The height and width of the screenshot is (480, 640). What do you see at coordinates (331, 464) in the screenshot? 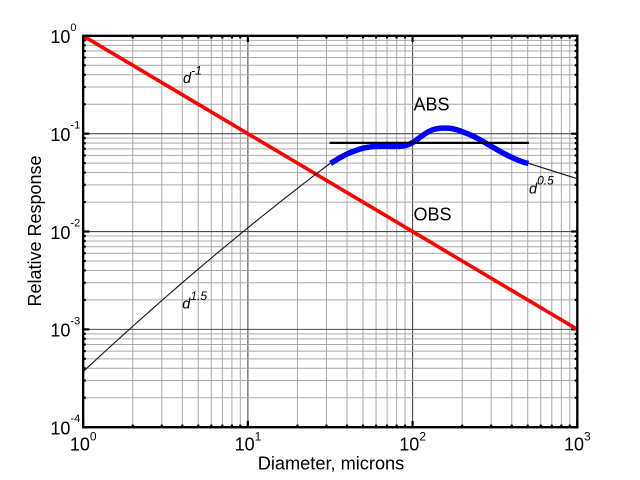
I see `svg-text: Diameter, microns` at bounding box center [331, 464].